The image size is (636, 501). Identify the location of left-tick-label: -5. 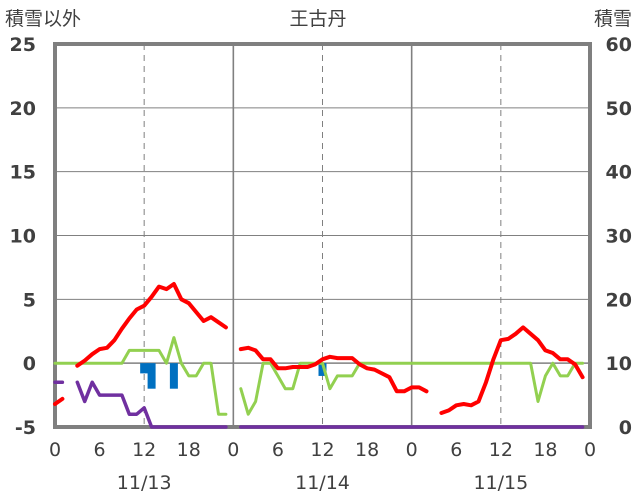
(25, 428).